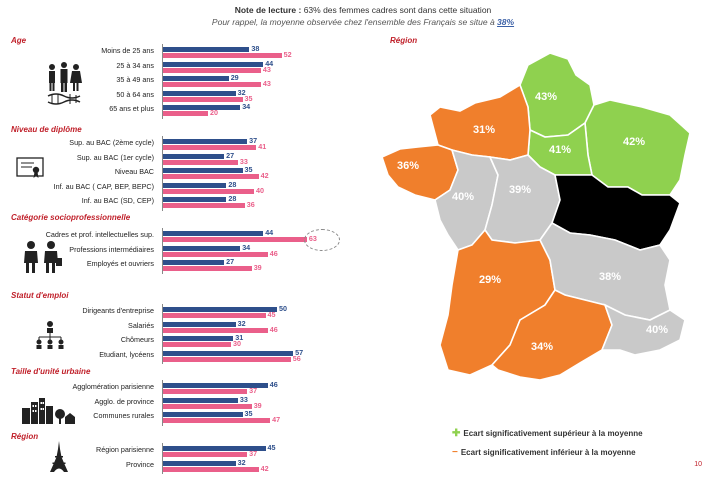 This screenshot has height=478, width=726. Describe the element at coordinates (135, 79) in the screenshot. I see `category-label: 35 à 49 ans` at that location.